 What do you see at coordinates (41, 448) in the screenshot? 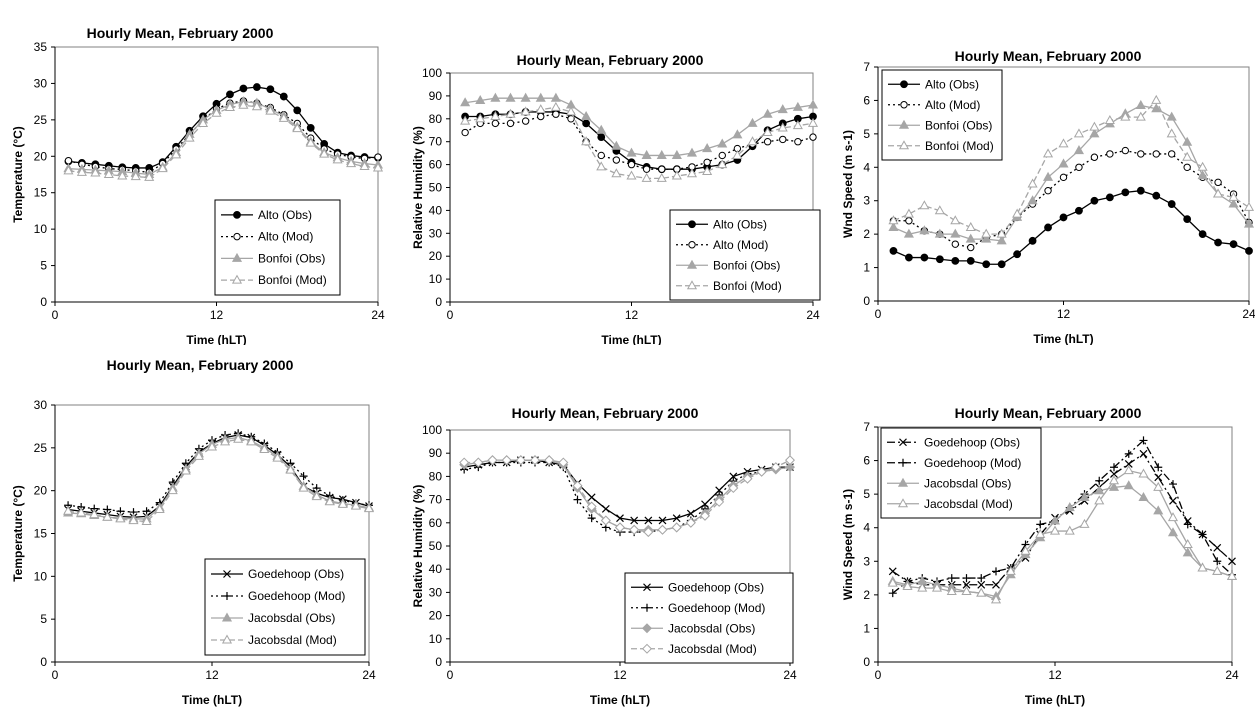
I see `y-tick-label: 25` at bounding box center [41, 448].